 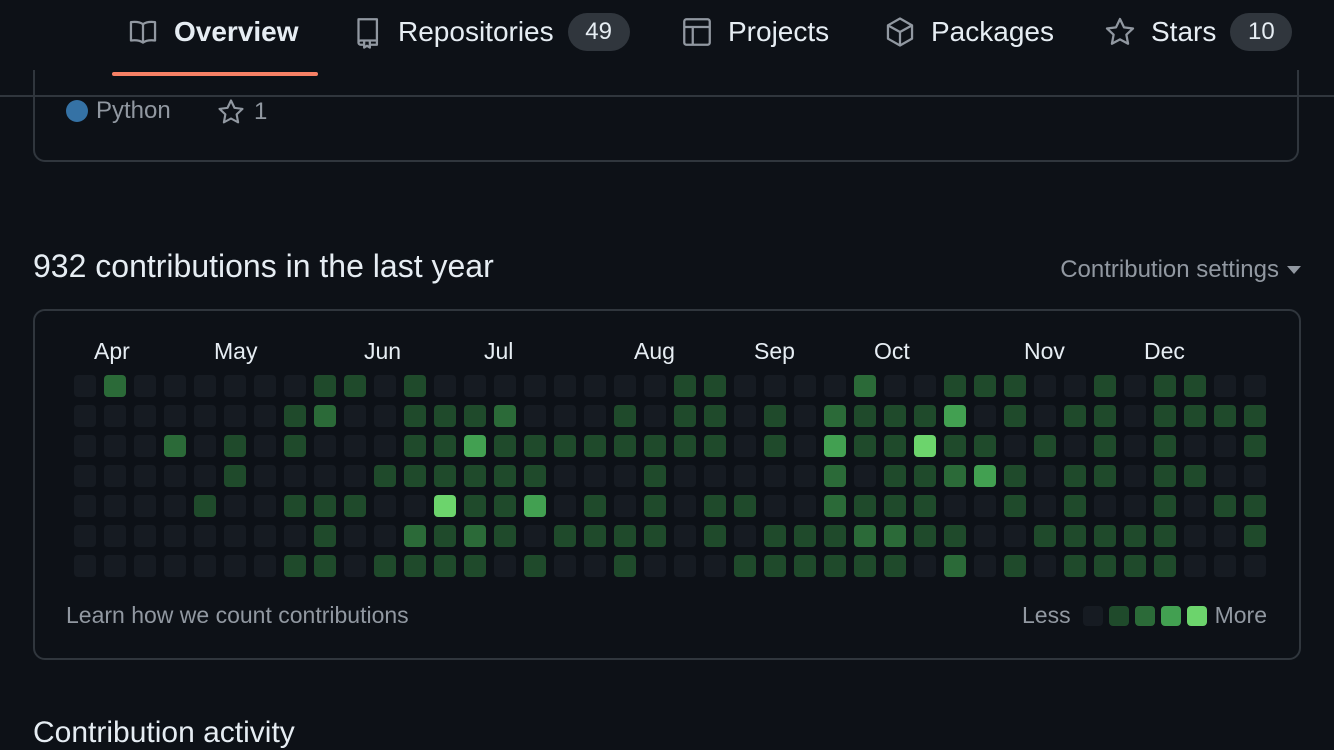 What do you see at coordinates (968, 32) in the screenshot?
I see `tab-packages: Packages` at bounding box center [968, 32].